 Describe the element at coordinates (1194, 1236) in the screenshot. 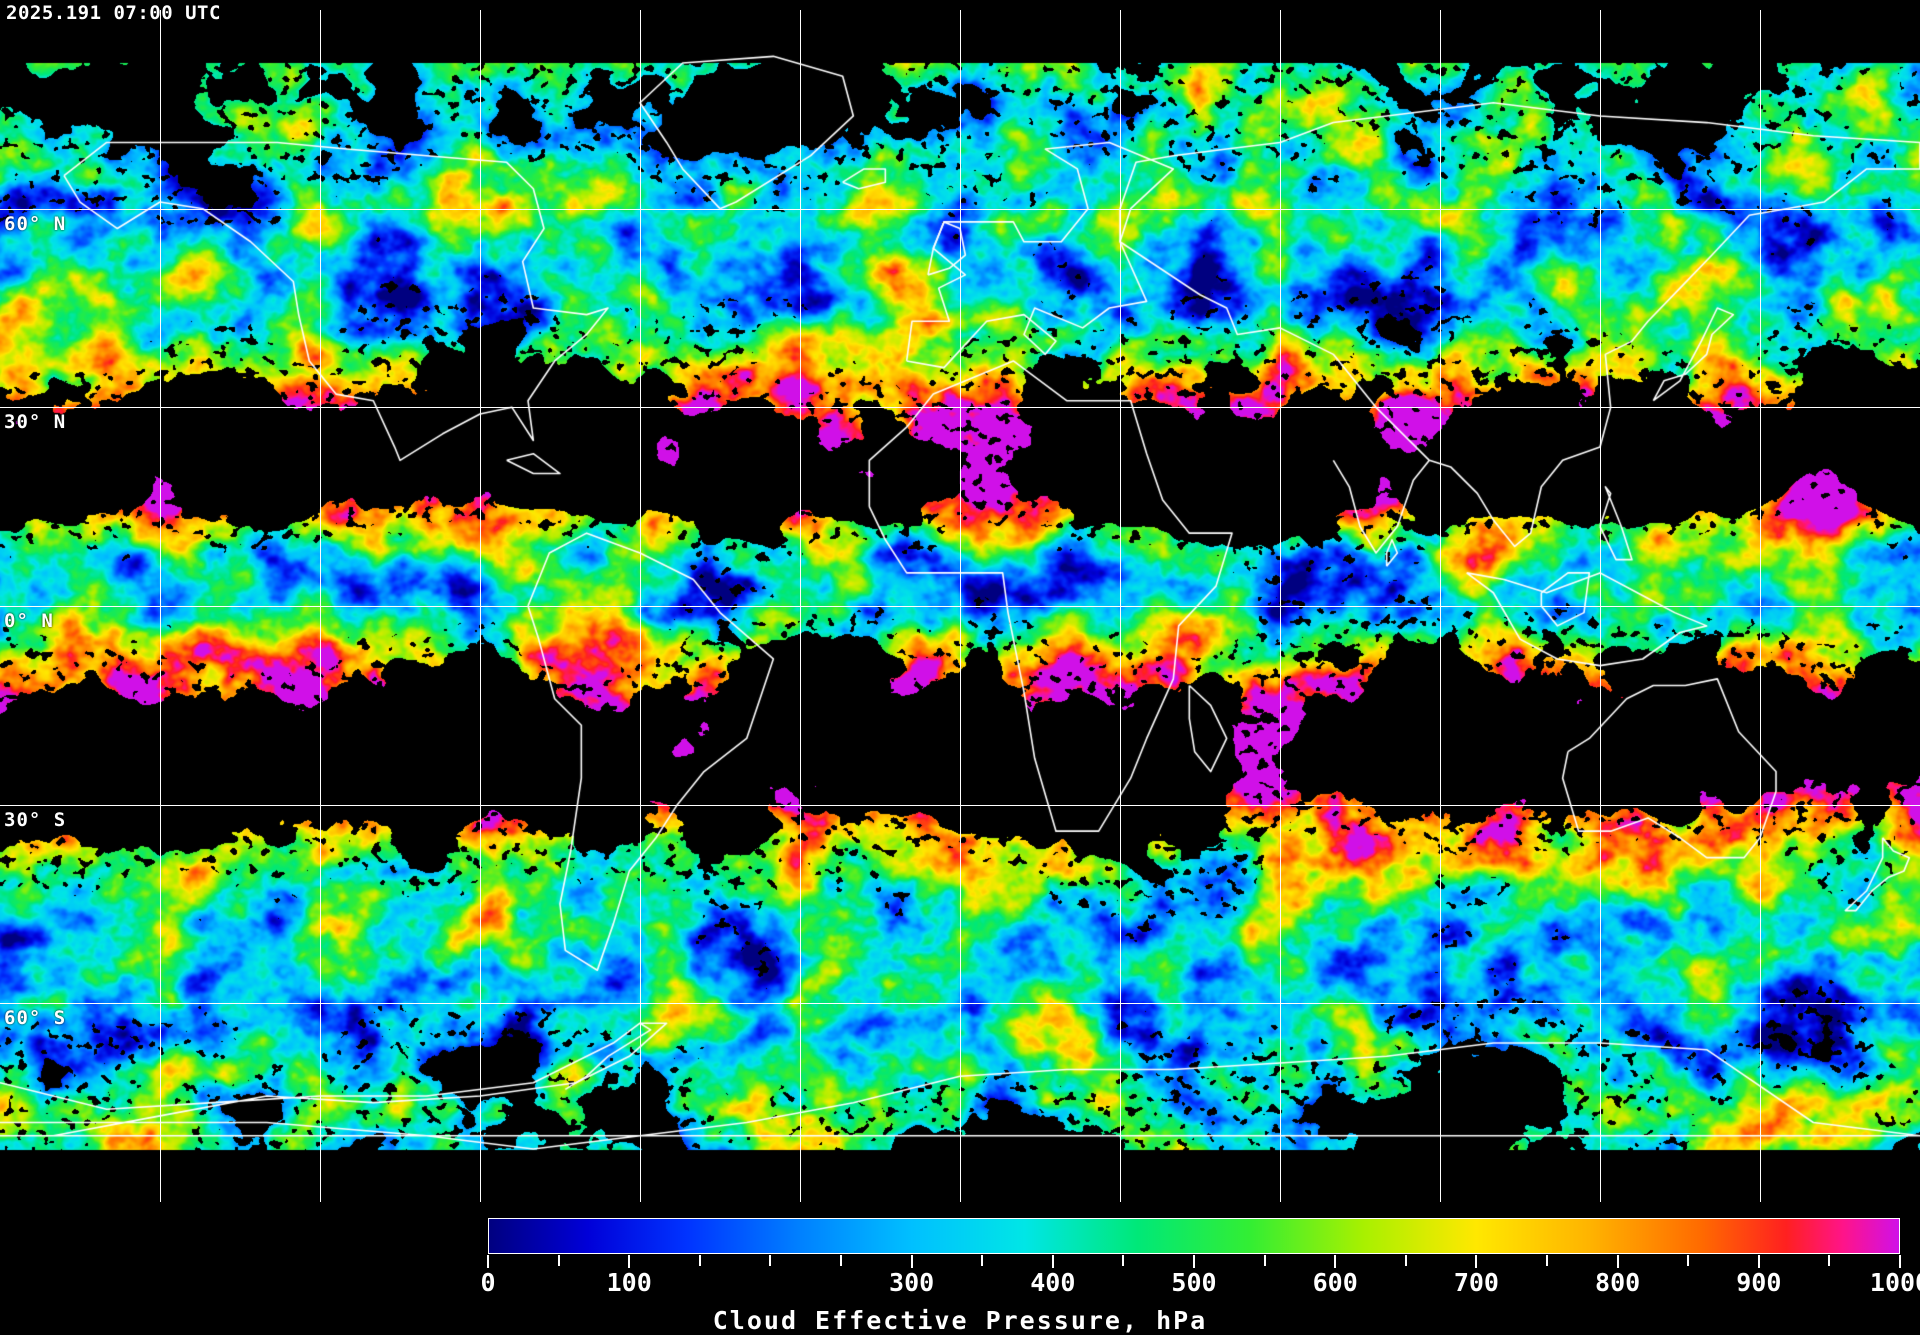

I see `colorbar-gradient` at that location.